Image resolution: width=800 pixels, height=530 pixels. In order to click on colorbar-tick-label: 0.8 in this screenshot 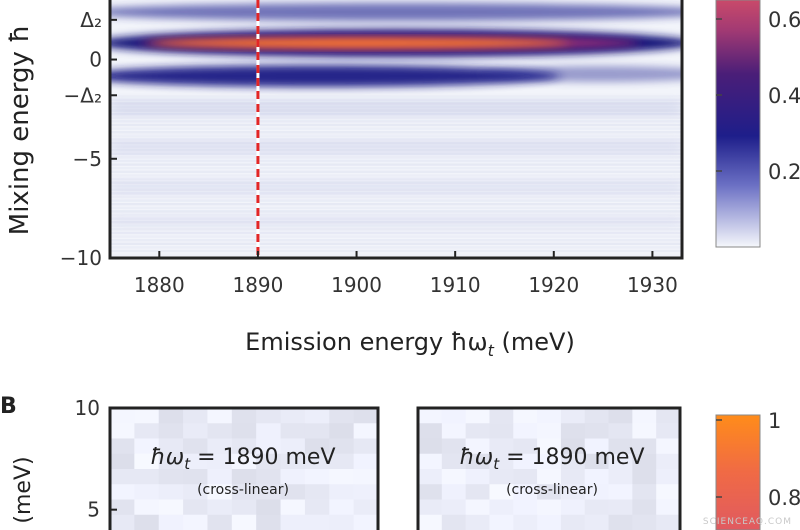, I will do `click(784, 498)`.